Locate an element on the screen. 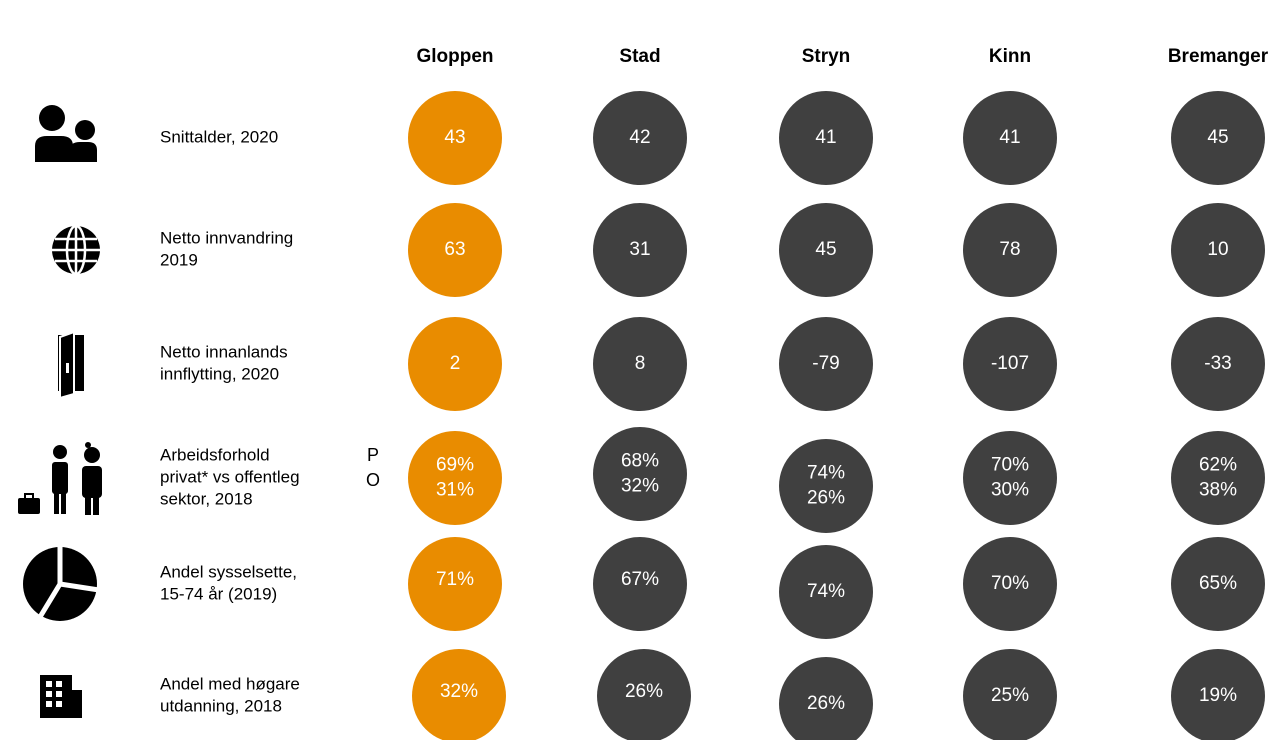 The image size is (1284, 740). people-icon is located at coordinates (66, 133).